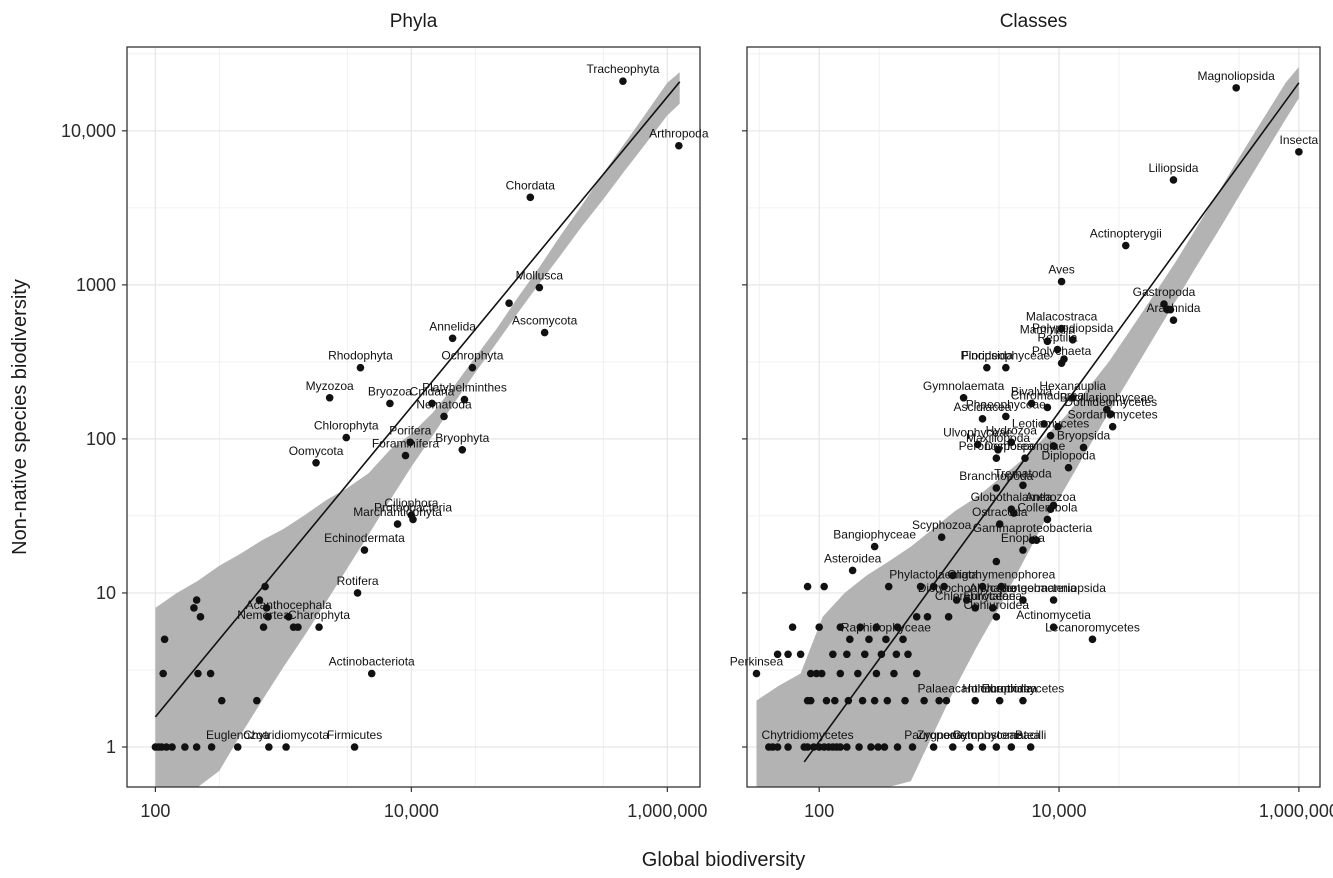  Describe the element at coordinates (432, 391) in the screenshot. I see `point-label: Cnidaria` at that location.